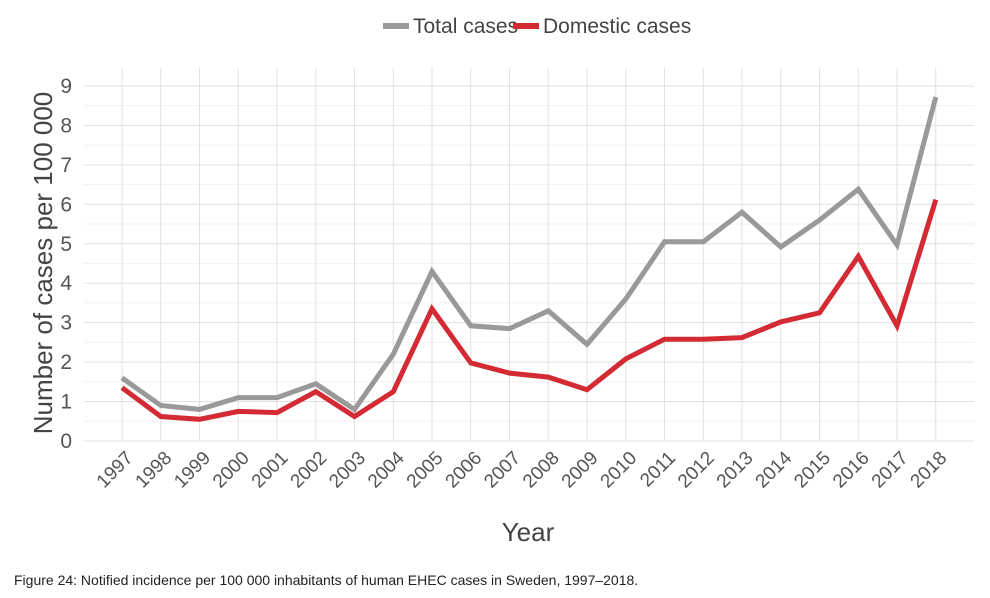  Describe the element at coordinates (66, 165) in the screenshot. I see `y-tick-label: 7` at that location.